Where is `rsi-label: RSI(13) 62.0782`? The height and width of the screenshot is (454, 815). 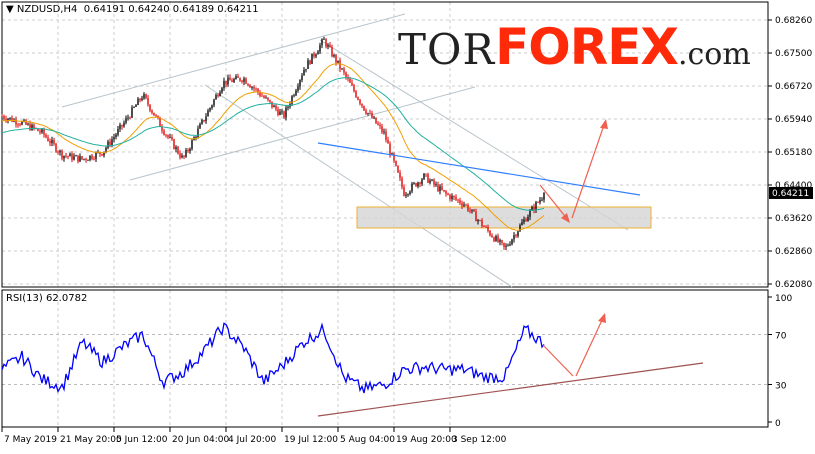 rsi-label: RSI(13) 62.0782 is located at coordinates (47, 298).